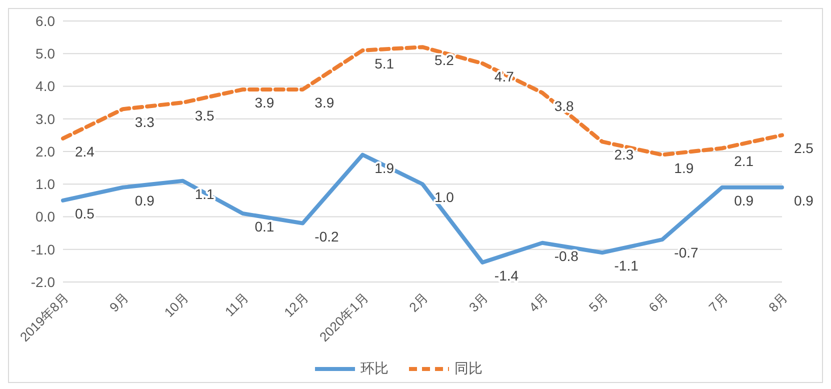  What do you see at coordinates (384, 63) in the screenshot?
I see `data-label: 5.1` at bounding box center [384, 63].